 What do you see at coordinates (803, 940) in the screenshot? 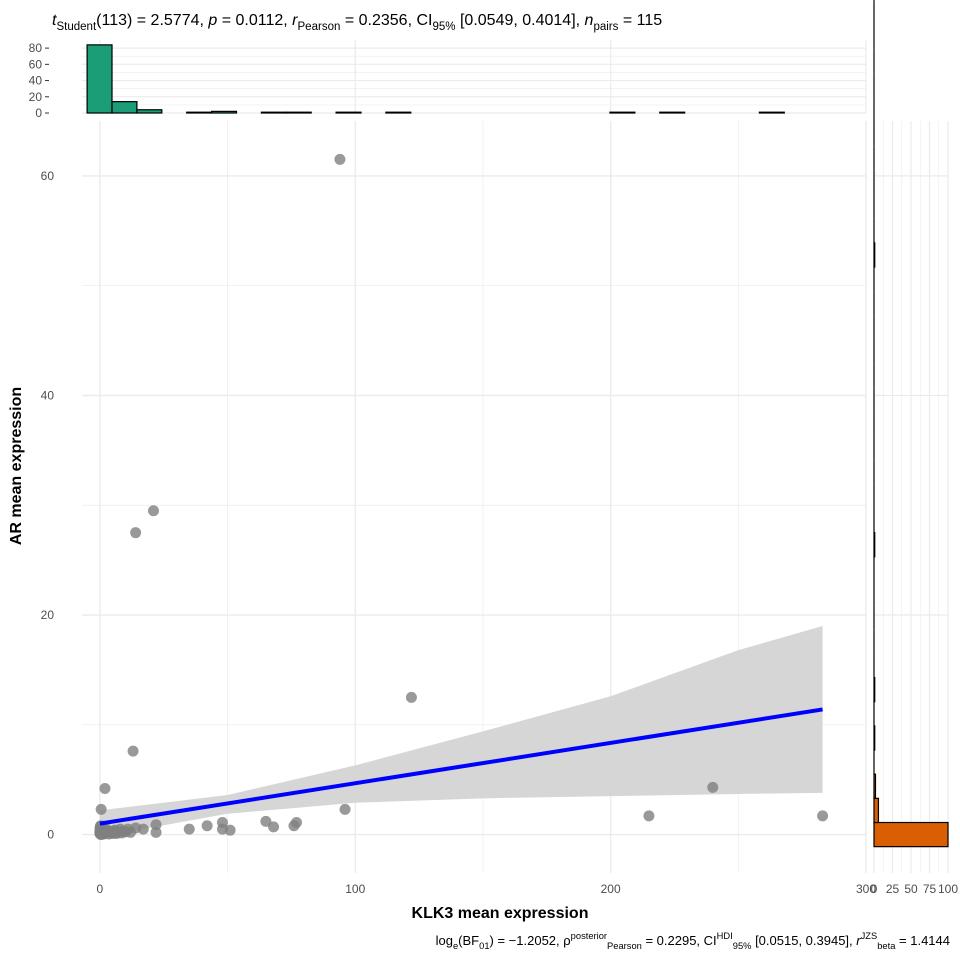
I see `caption-text-segment: [0.0515, 0.3945],` at bounding box center [803, 940].